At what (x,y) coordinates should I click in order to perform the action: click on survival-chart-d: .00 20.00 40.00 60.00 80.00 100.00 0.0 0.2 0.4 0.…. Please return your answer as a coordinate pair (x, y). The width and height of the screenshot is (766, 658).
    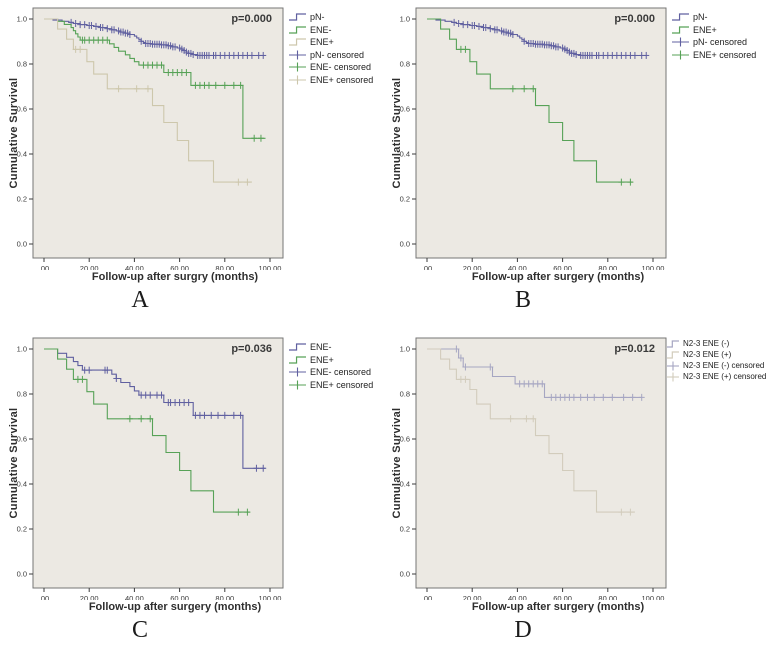
    Looking at the image, I should click on (533, 468).